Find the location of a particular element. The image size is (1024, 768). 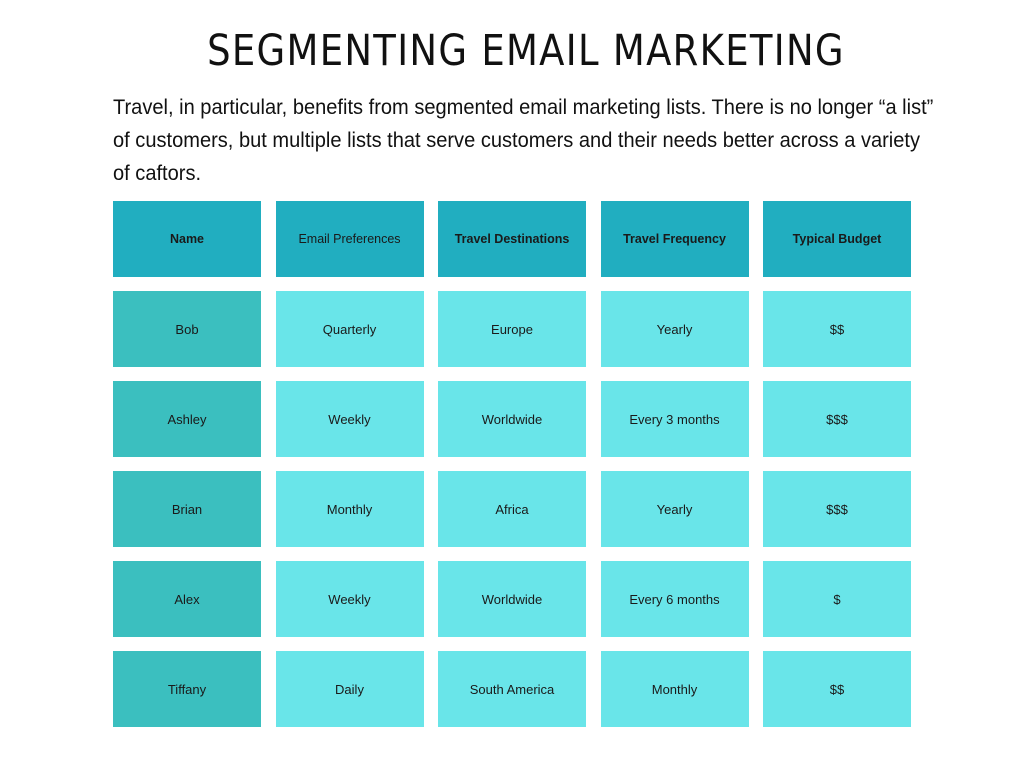

row-name-cell: Bob is located at coordinates (187, 329).